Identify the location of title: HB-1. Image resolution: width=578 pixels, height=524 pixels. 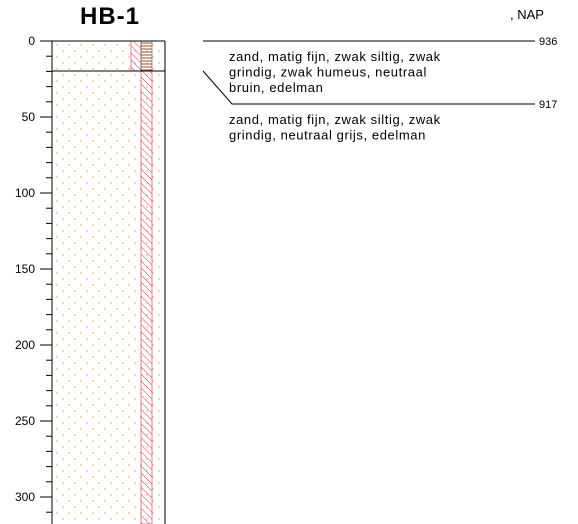
(110, 16).